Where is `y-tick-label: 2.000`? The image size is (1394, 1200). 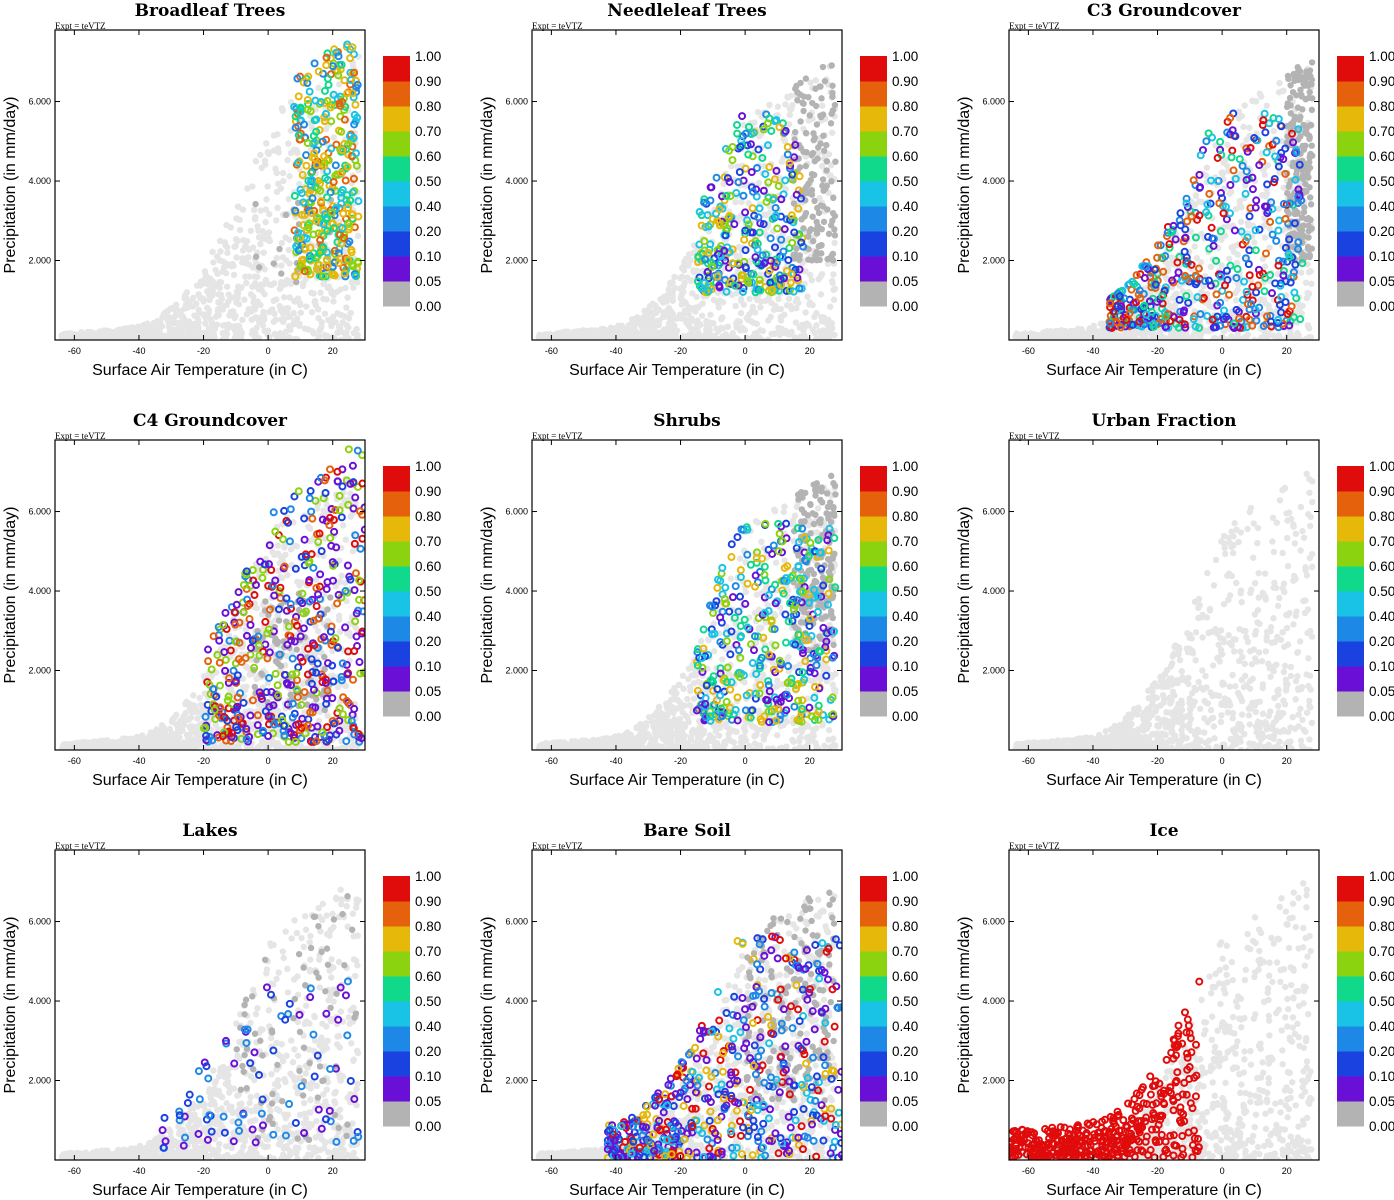
y-tick-label: 2.000 is located at coordinates (993, 261).